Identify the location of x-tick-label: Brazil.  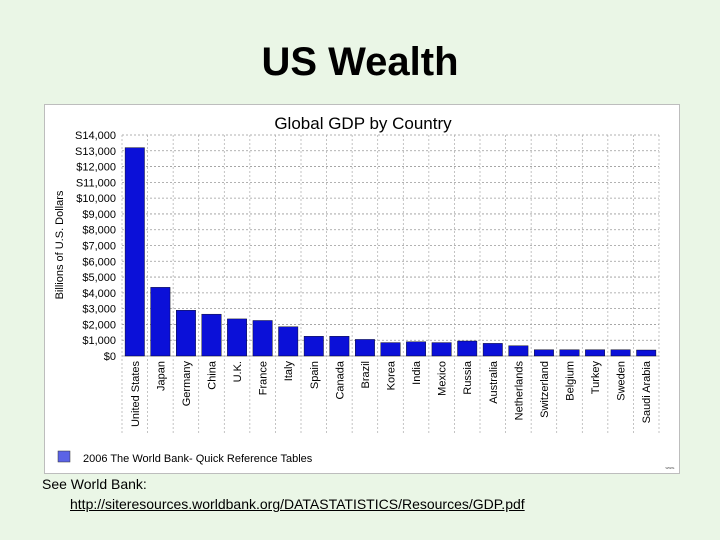
(366, 375).